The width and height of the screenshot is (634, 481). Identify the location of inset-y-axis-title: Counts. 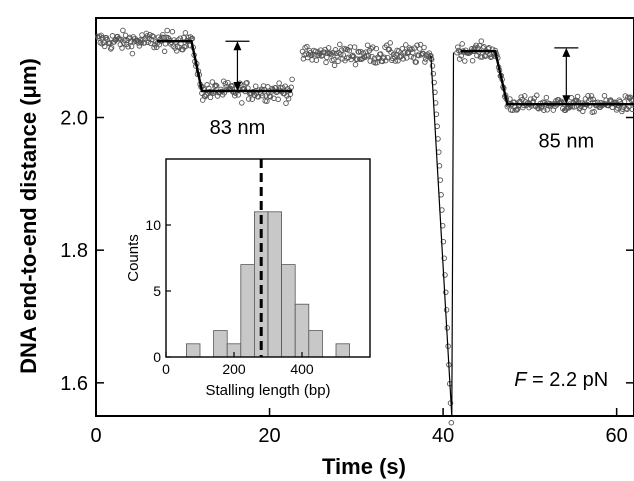
(133, 258).